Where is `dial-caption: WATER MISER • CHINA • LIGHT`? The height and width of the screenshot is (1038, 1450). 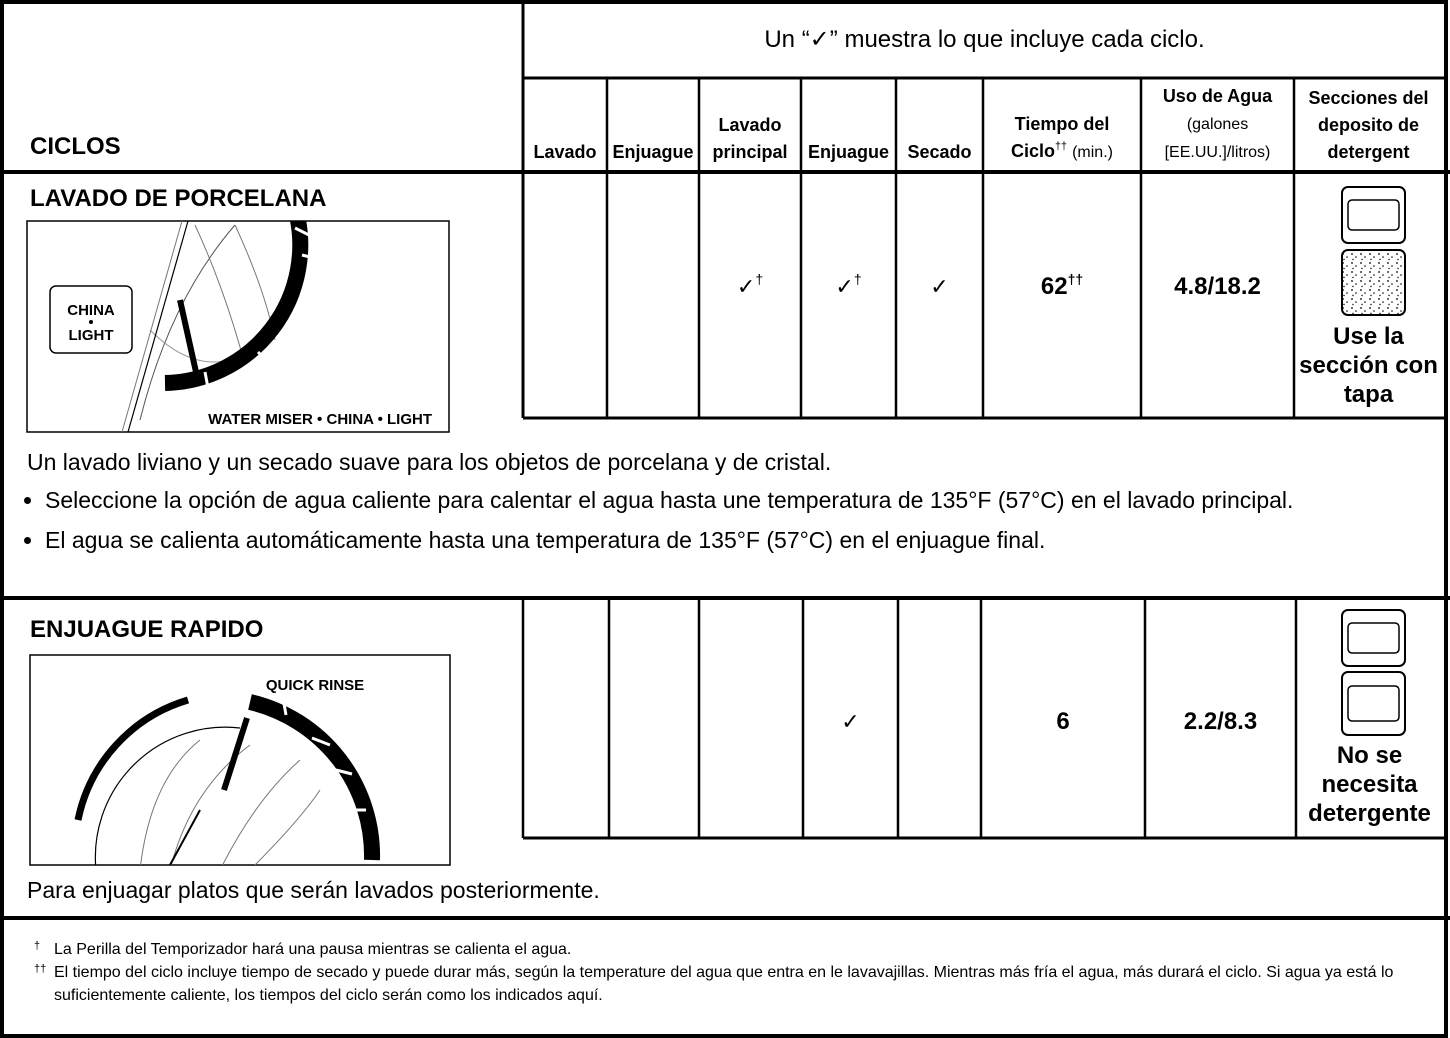
dial-caption: WATER MISER • CHINA • LIGHT is located at coordinates (320, 419).